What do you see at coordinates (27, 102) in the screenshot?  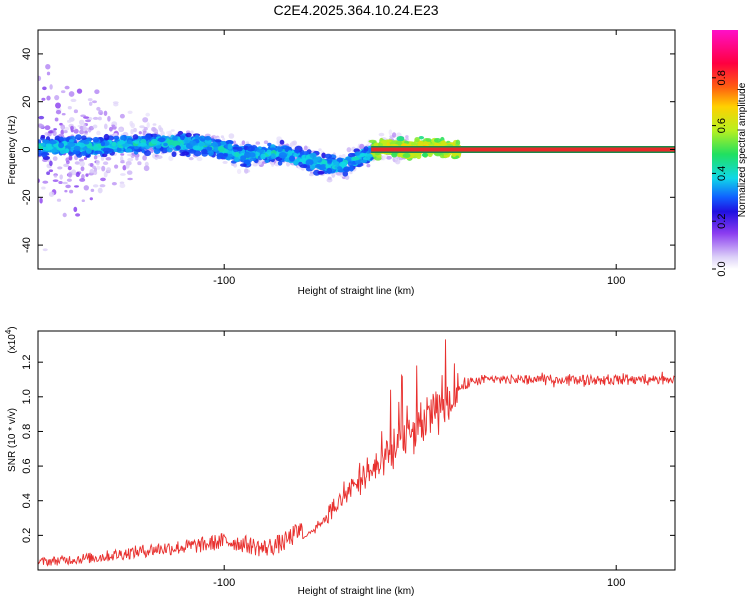 I see `y-tick-label: 20` at bounding box center [27, 102].